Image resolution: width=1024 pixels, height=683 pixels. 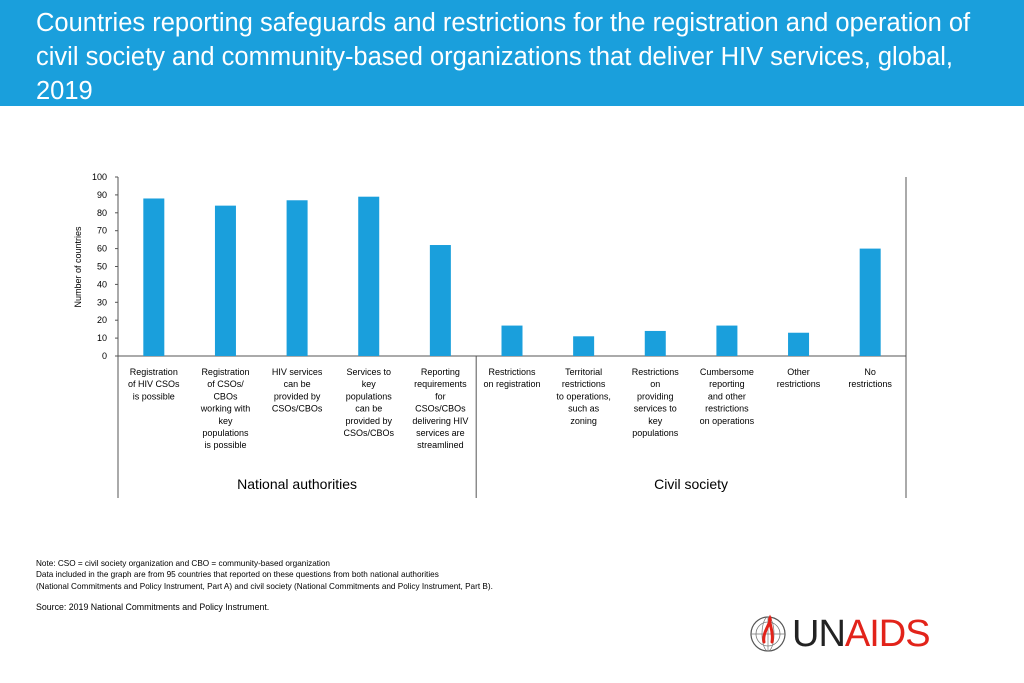 What do you see at coordinates (154, 384) in the screenshot?
I see `category-label: Registration of HIV CSOs is possible` at bounding box center [154, 384].